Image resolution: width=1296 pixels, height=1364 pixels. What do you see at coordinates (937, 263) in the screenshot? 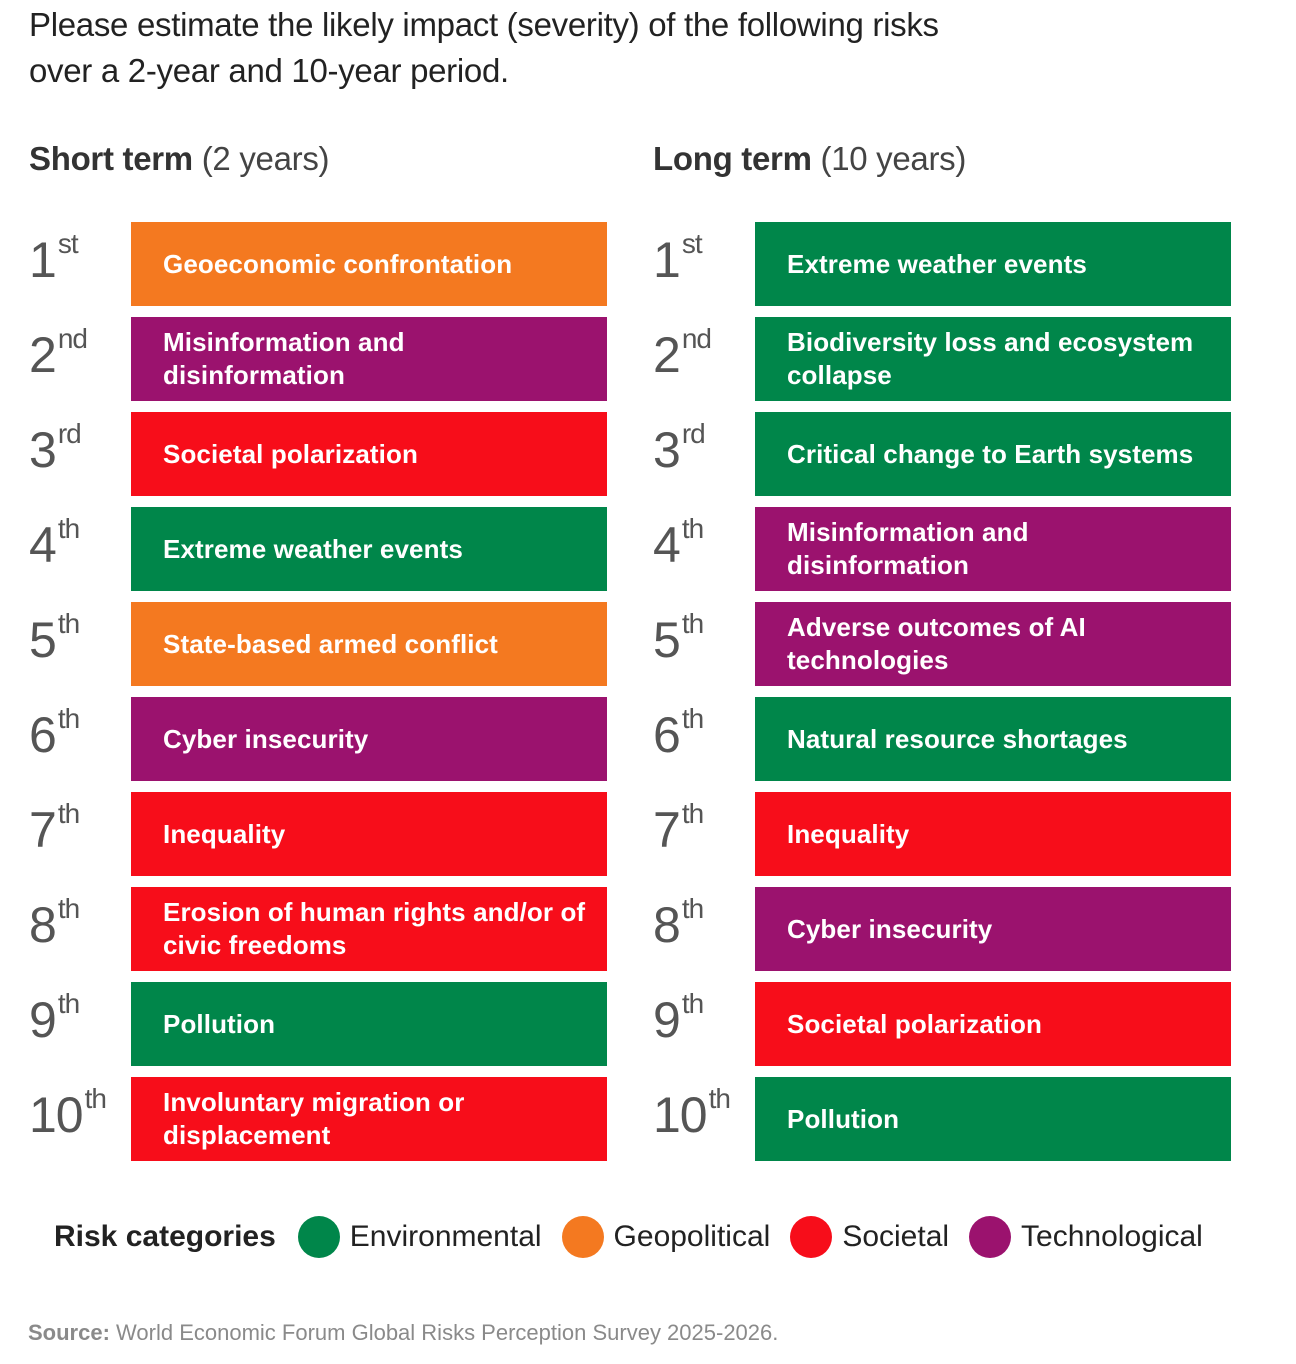
I see `risk-label: Extreme weather events` at bounding box center [937, 263].